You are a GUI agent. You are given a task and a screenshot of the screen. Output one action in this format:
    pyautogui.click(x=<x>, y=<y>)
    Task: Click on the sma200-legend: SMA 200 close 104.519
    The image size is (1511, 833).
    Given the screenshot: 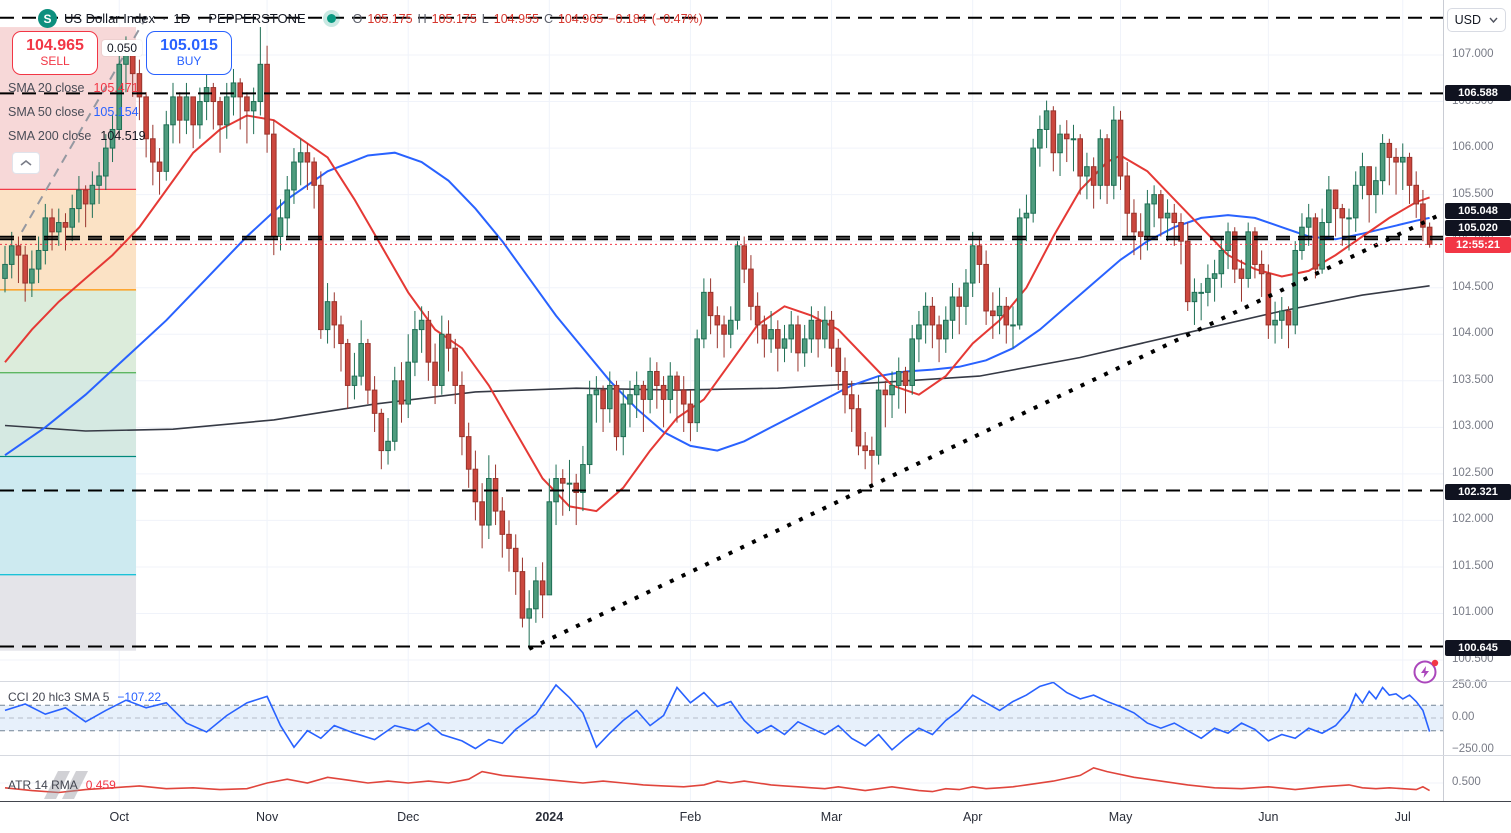 What is the action you would take?
    pyautogui.click(x=77, y=136)
    